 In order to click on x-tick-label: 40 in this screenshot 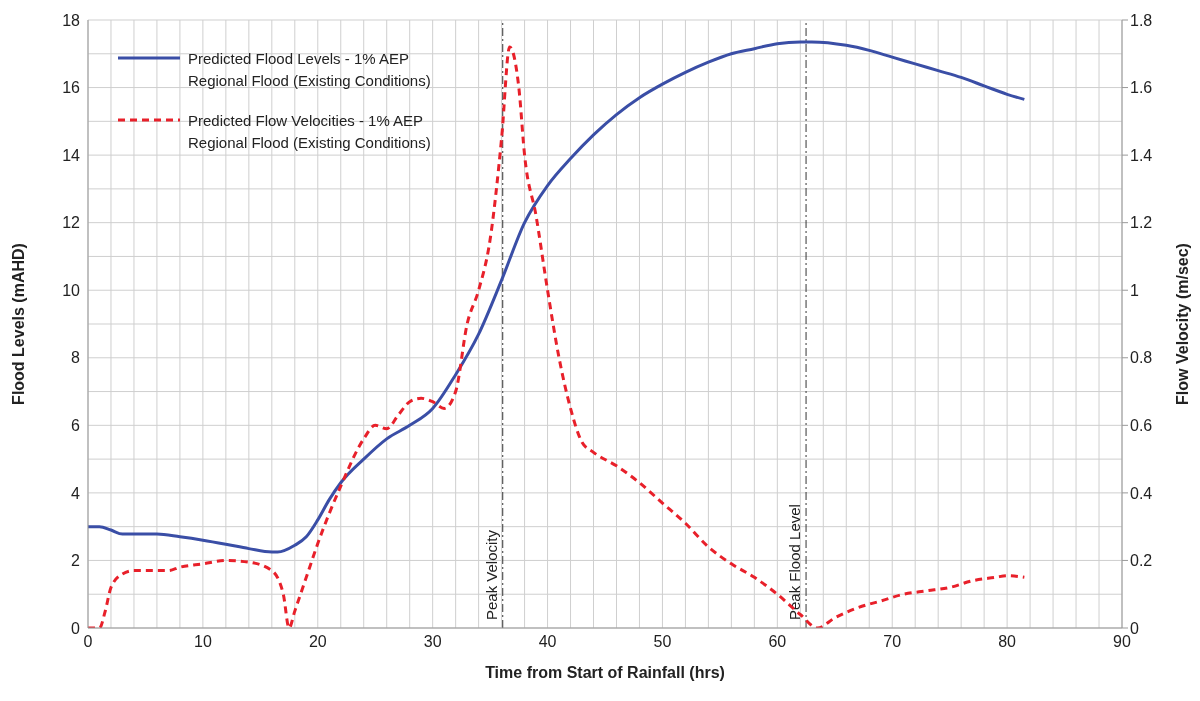, I will do `click(547, 642)`.